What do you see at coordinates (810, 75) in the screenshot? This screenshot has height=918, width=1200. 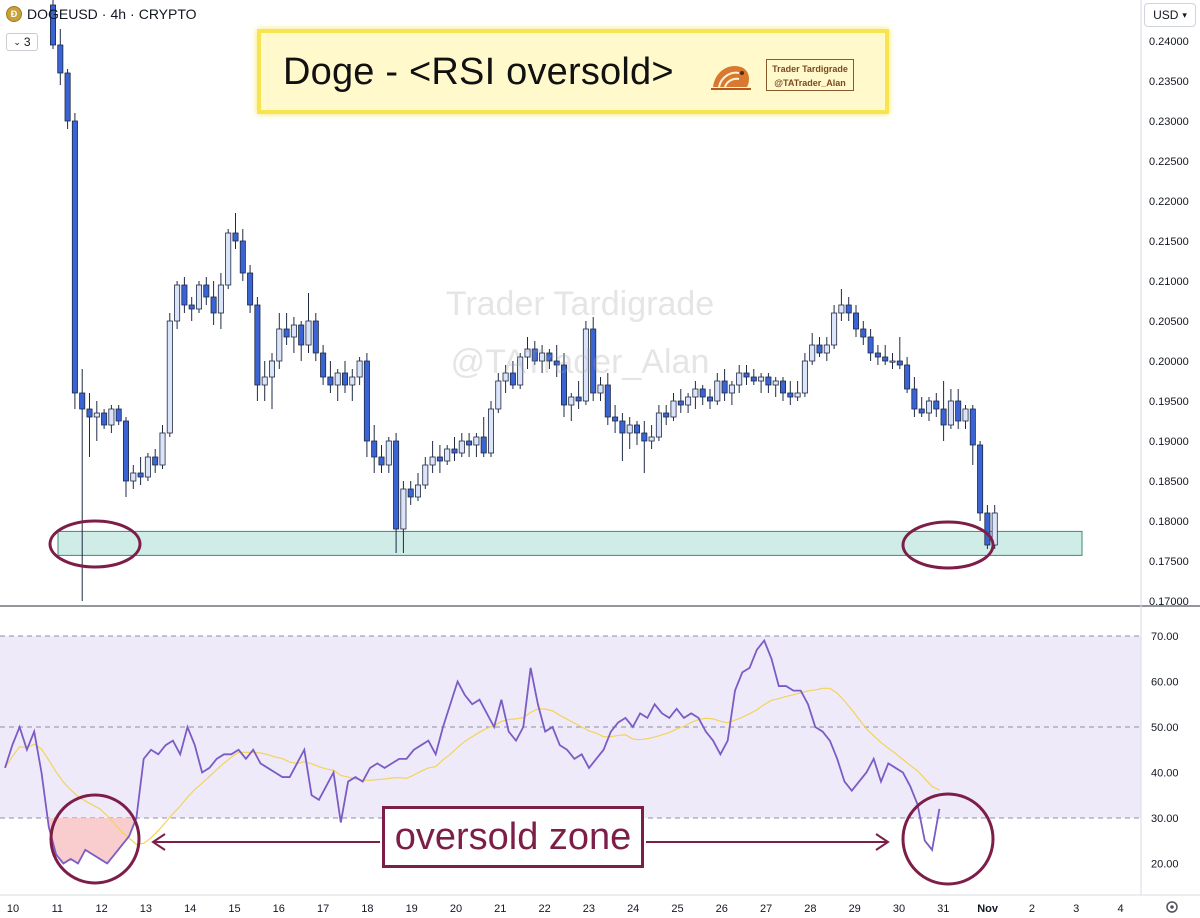 I see `logo-card: Trader Tardigrade @TATrader_Alan` at bounding box center [810, 75].